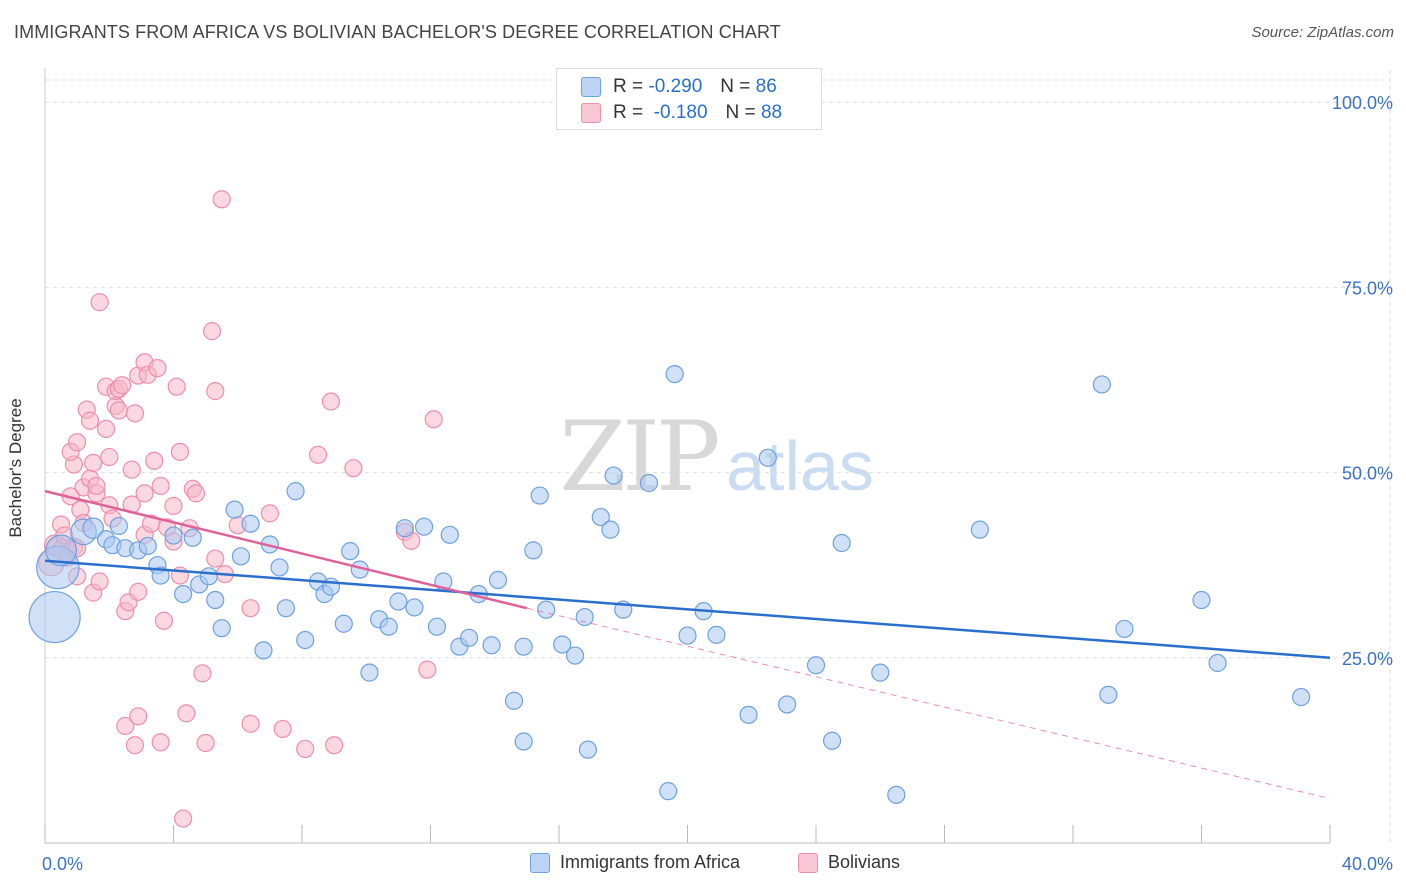  Describe the element at coordinates (1367, 659) in the screenshot. I see `y-tick-label: 25.0%` at that location.